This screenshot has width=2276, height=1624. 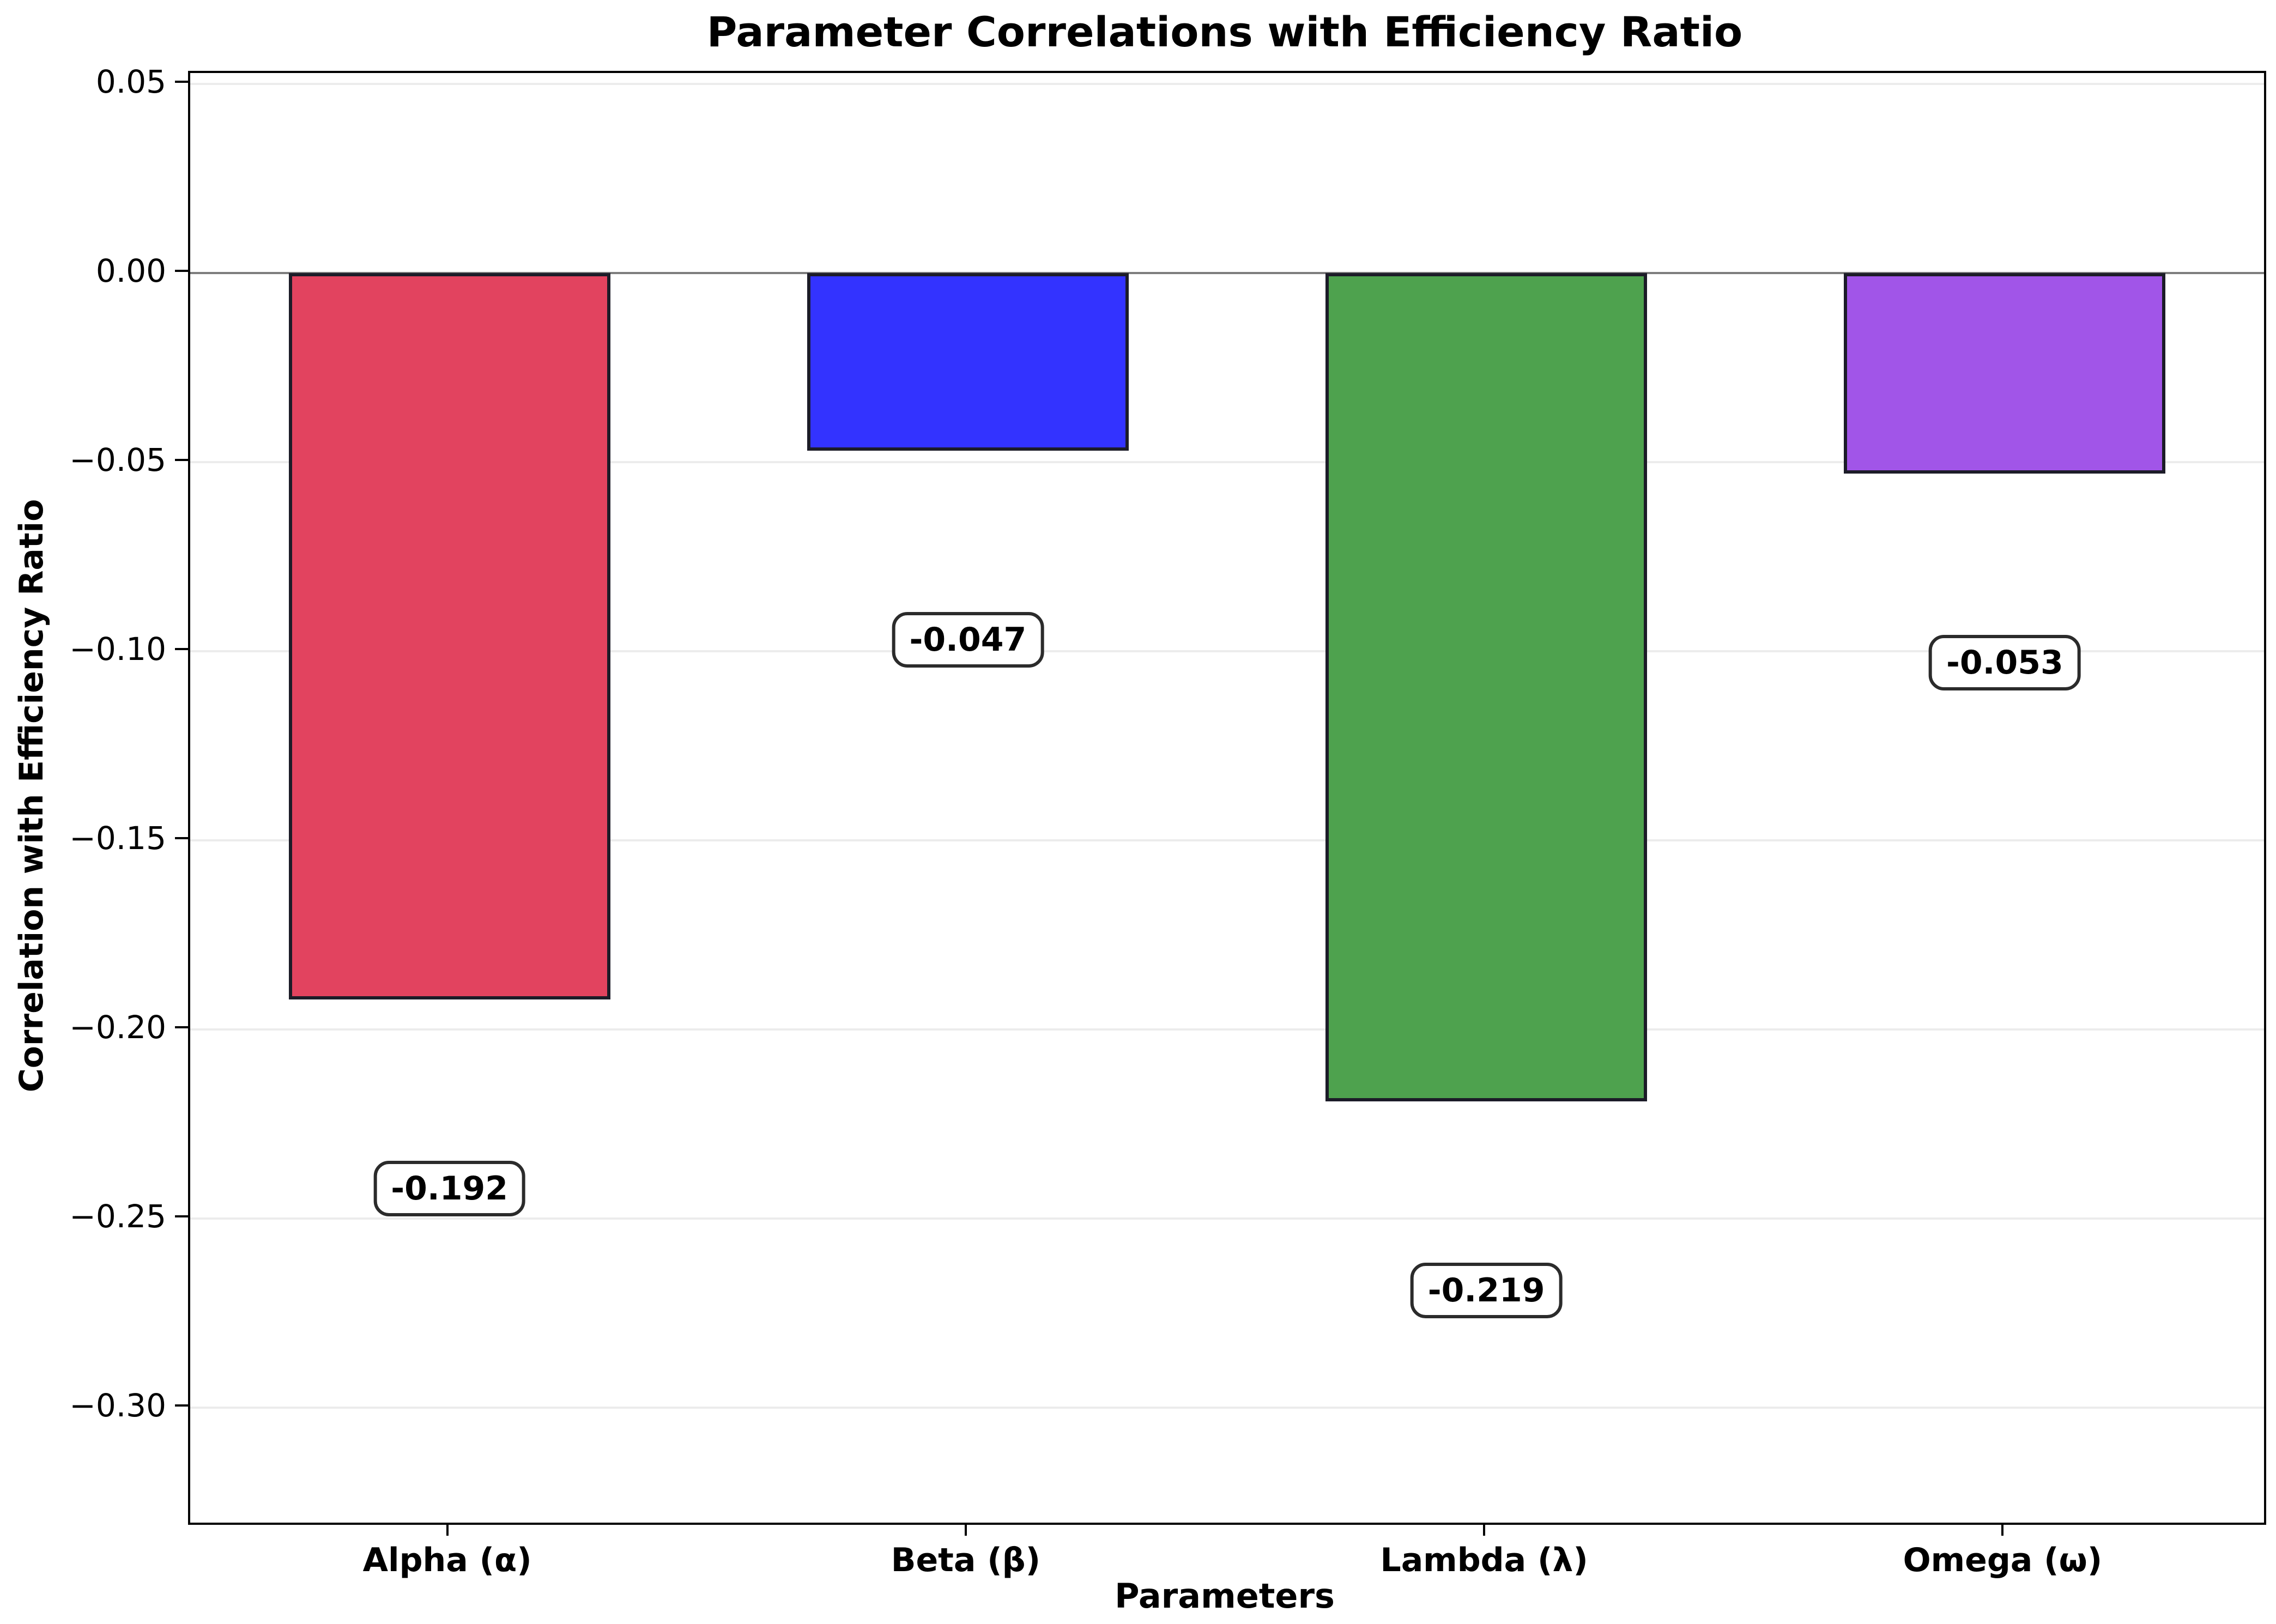 What do you see at coordinates (118, 1216) in the screenshot?
I see `y-tick-label: −0.25` at bounding box center [118, 1216].